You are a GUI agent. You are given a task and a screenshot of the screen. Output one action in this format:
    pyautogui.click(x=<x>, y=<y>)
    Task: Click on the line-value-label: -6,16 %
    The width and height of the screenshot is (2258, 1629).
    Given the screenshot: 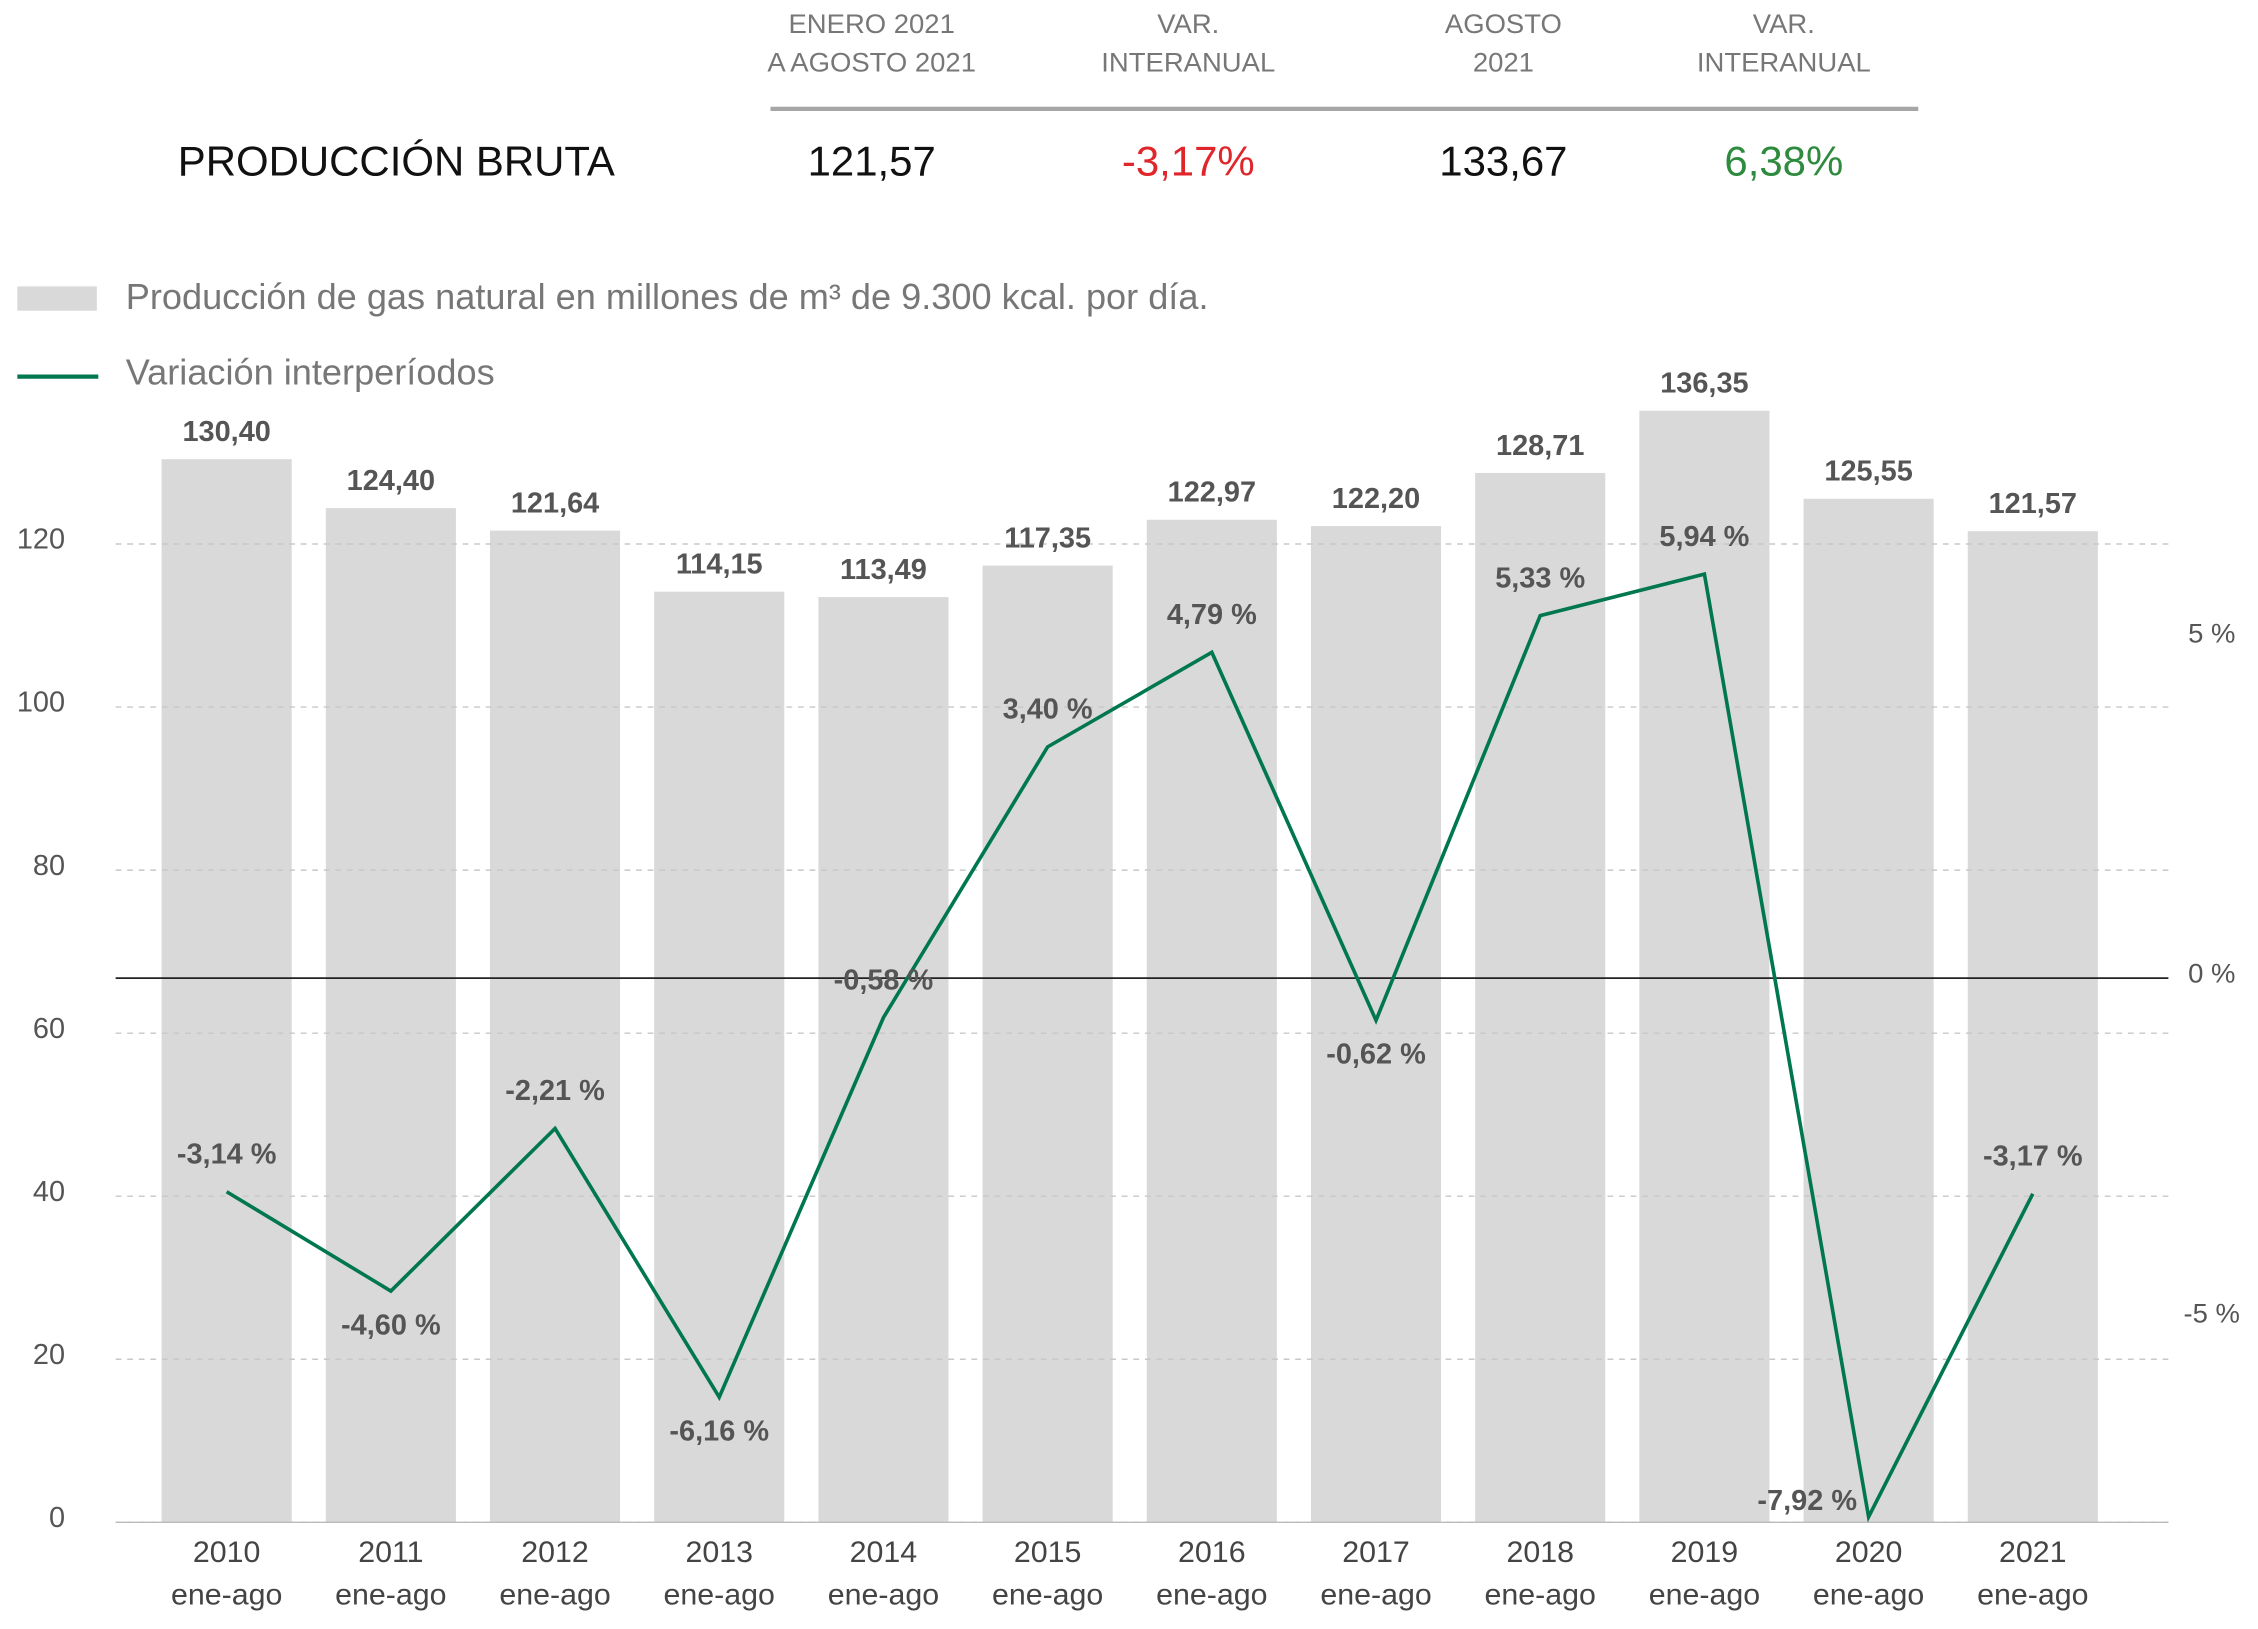 What is the action you would take?
    pyautogui.click(x=719, y=1432)
    